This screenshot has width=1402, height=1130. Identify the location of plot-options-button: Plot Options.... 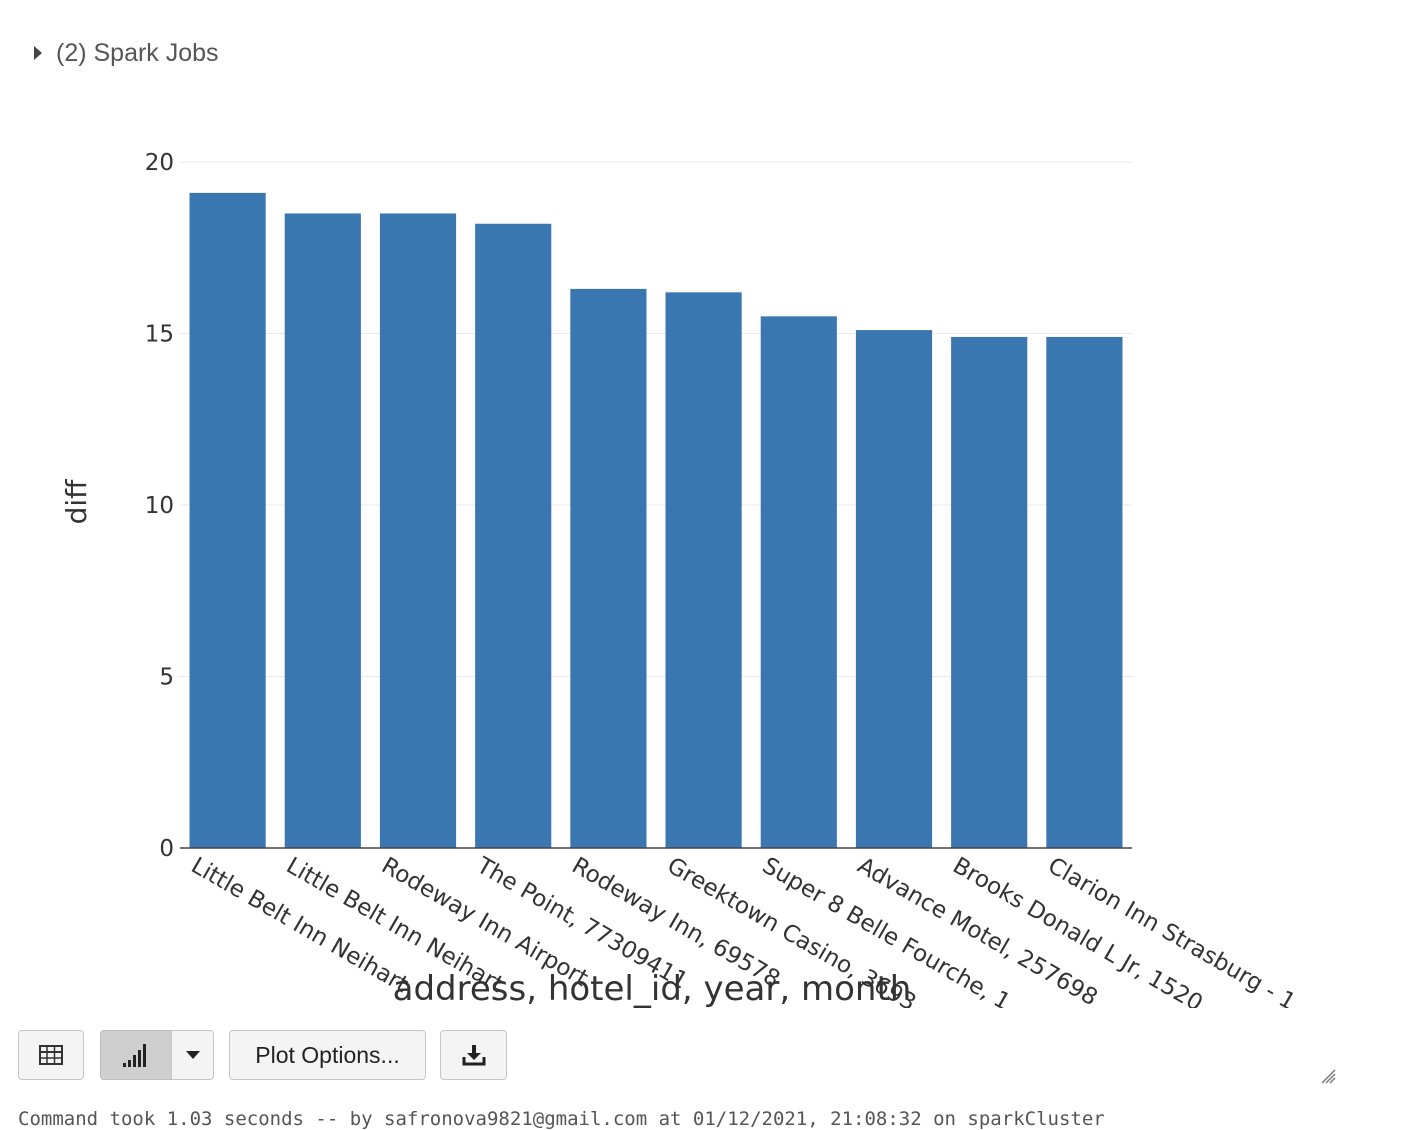
(327, 1055).